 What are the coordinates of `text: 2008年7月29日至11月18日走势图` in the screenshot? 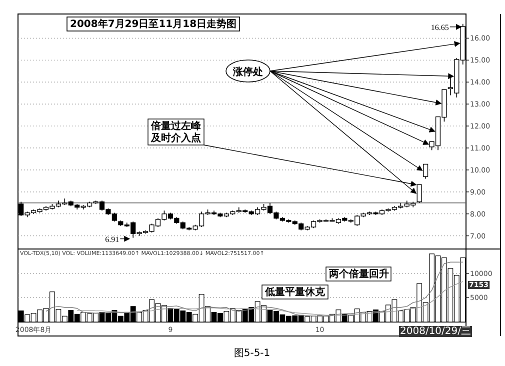 It's located at (153, 24).